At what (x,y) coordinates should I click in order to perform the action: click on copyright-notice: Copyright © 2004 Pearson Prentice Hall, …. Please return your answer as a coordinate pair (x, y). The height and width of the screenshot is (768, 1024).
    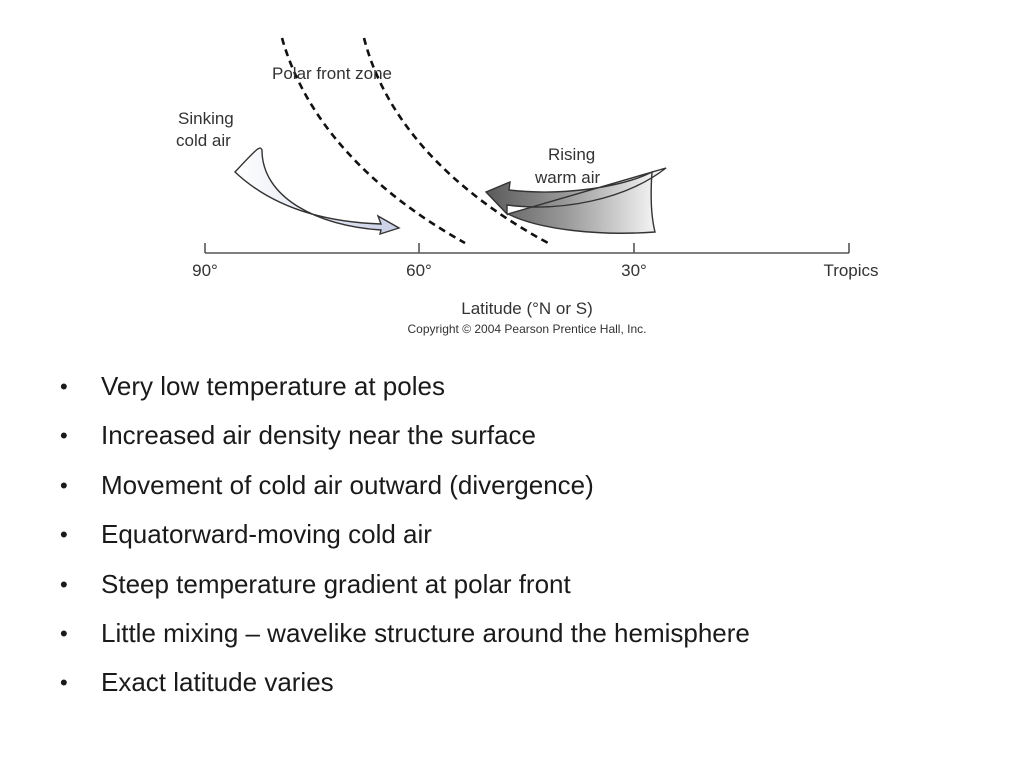
    Looking at the image, I should click on (527, 329).